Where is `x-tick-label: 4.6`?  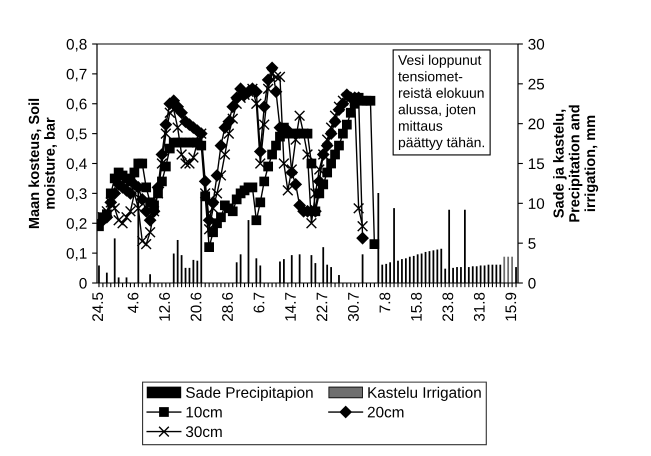 x-tick-label: 4.6 is located at coordinates (133, 302).